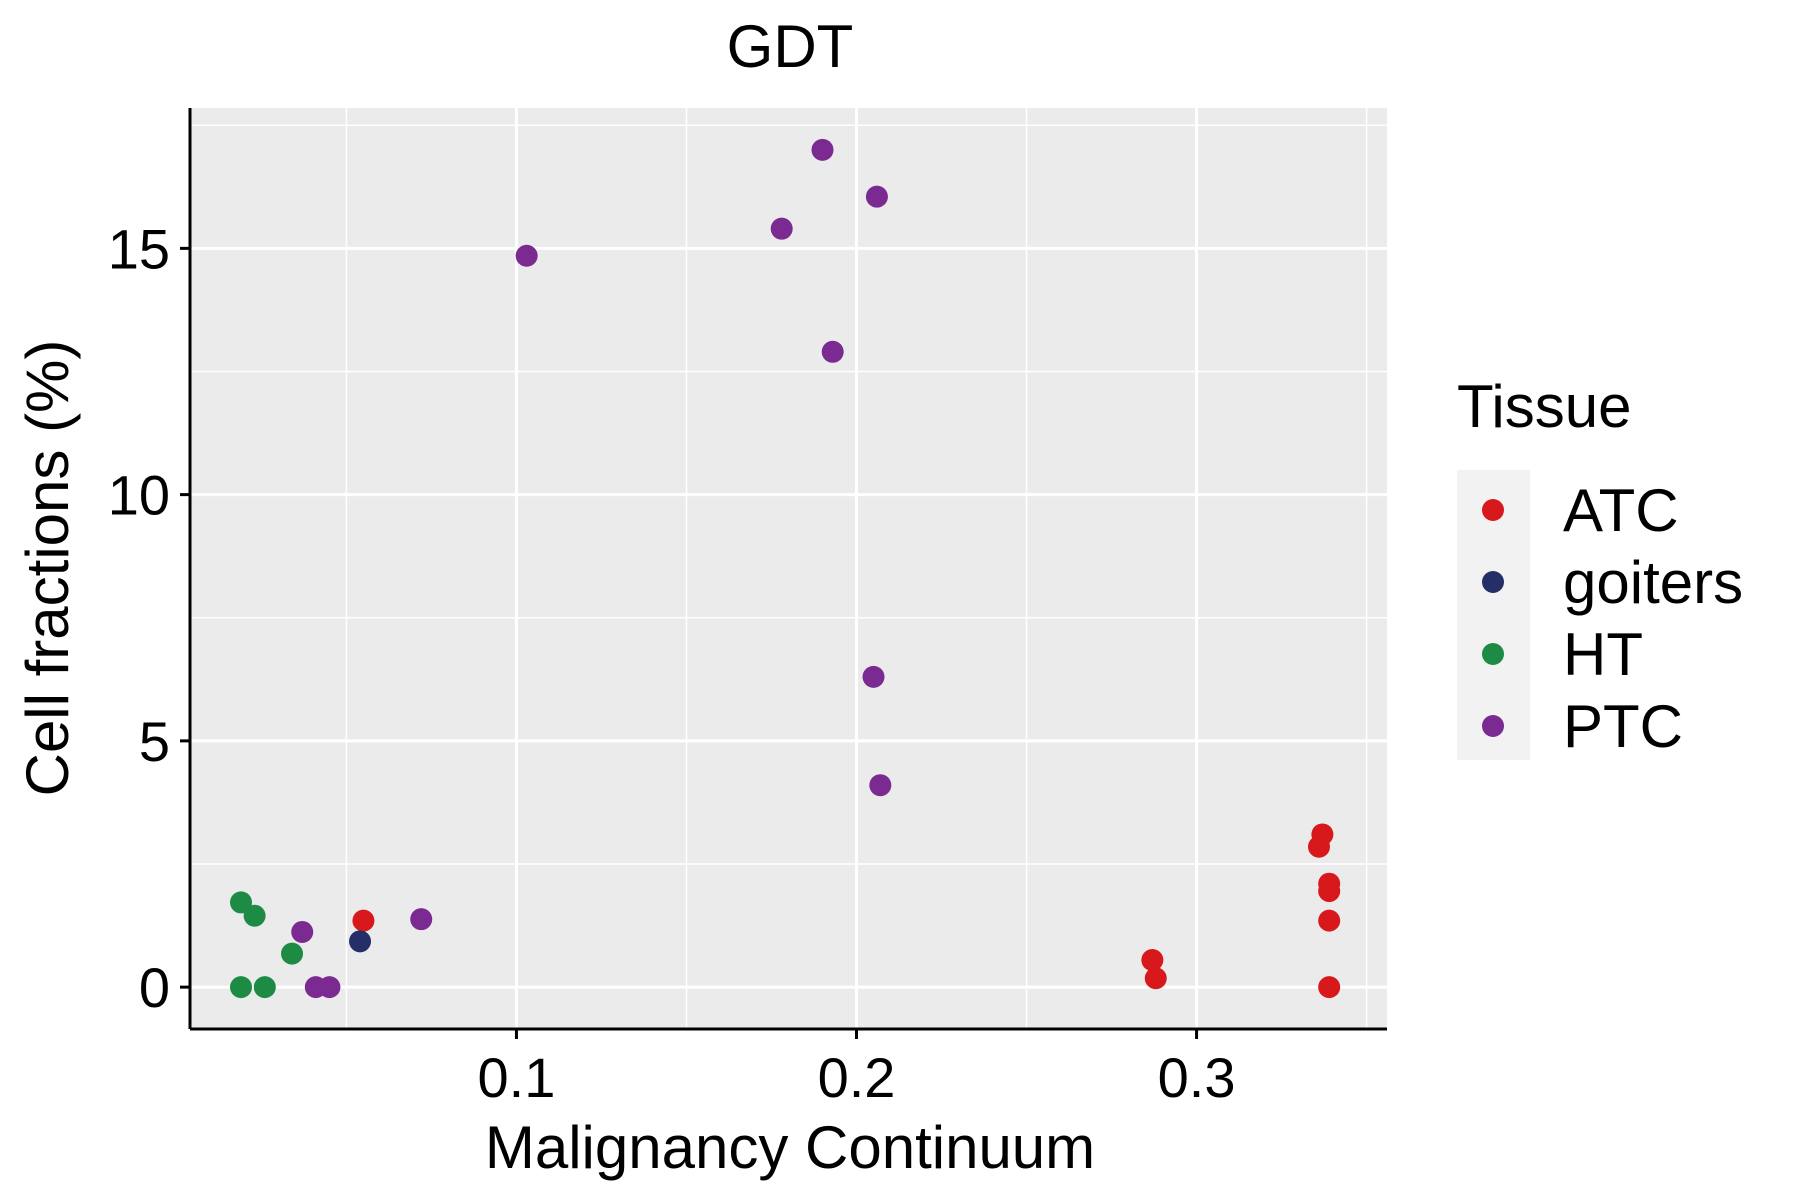  I want to click on y-tick-label: 10, so click(139, 495).